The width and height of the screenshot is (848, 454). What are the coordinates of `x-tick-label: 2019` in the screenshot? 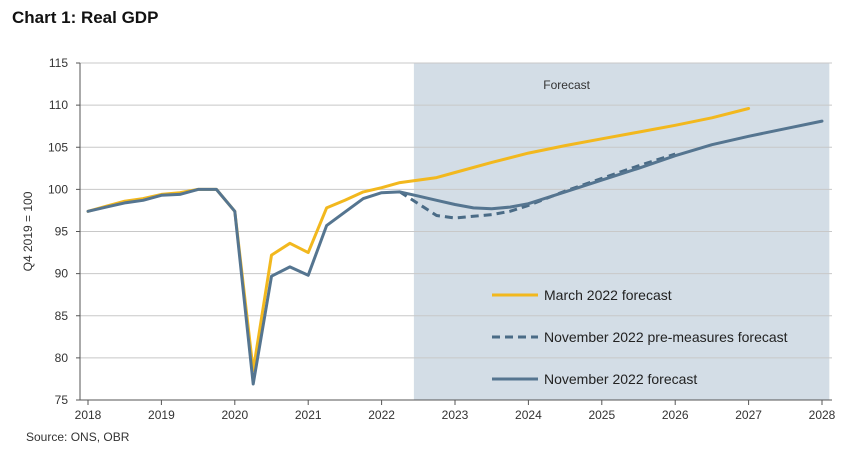 It's located at (161, 415).